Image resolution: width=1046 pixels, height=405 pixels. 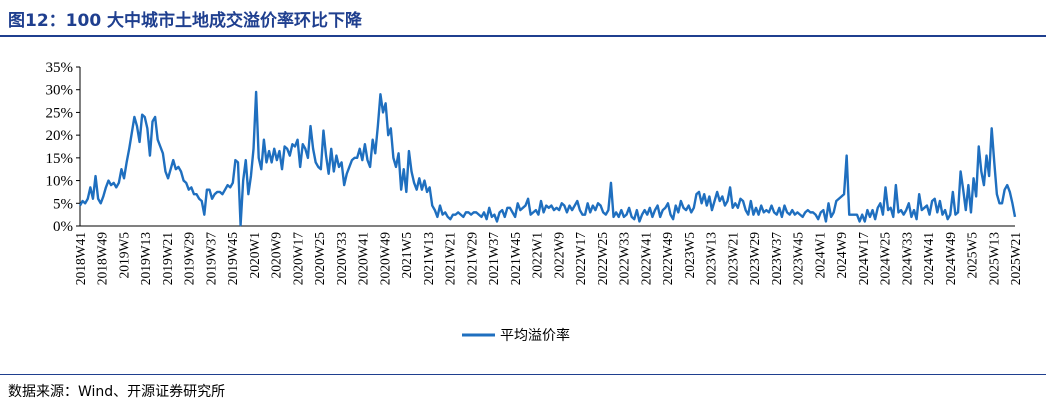 I want to click on x-tick-label: 2021W21, so click(x=450, y=258).